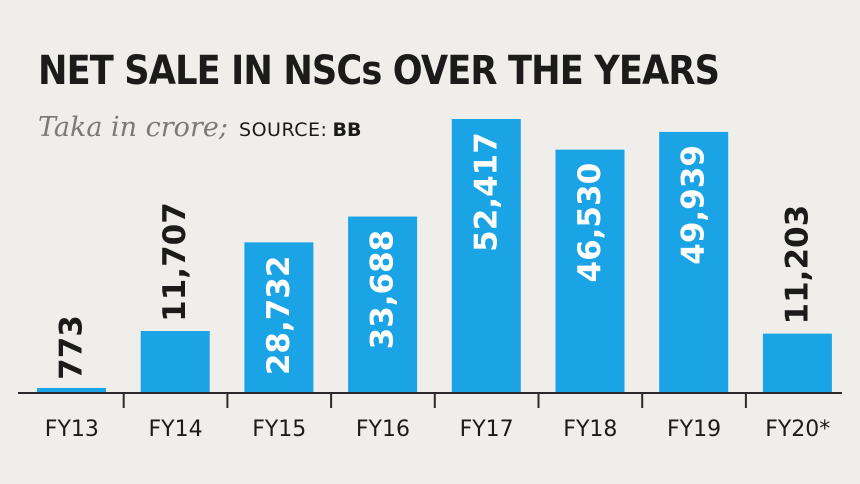  What do you see at coordinates (694, 205) in the screenshot?
I see `value-label-fy19: 49,939` at bounding box center [694, 205].